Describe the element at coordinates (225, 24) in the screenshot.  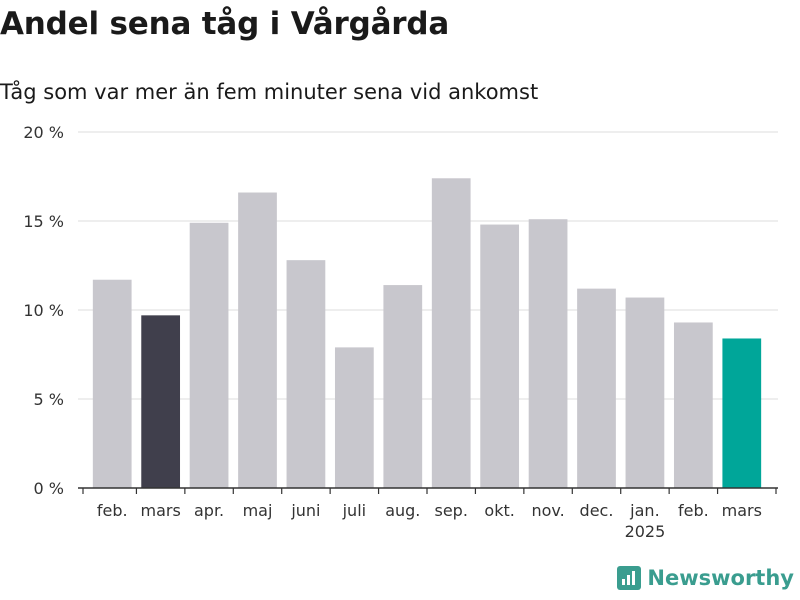
I see `chart-title: Andel sena tåg i Vårgårda` at that location.